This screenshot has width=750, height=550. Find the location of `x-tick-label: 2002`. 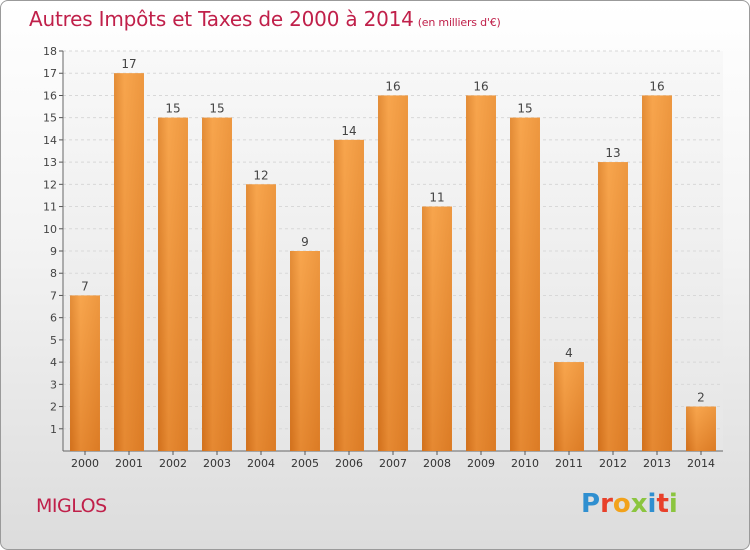

x-tick-label: 2002 is located at coordinates (173, 463).